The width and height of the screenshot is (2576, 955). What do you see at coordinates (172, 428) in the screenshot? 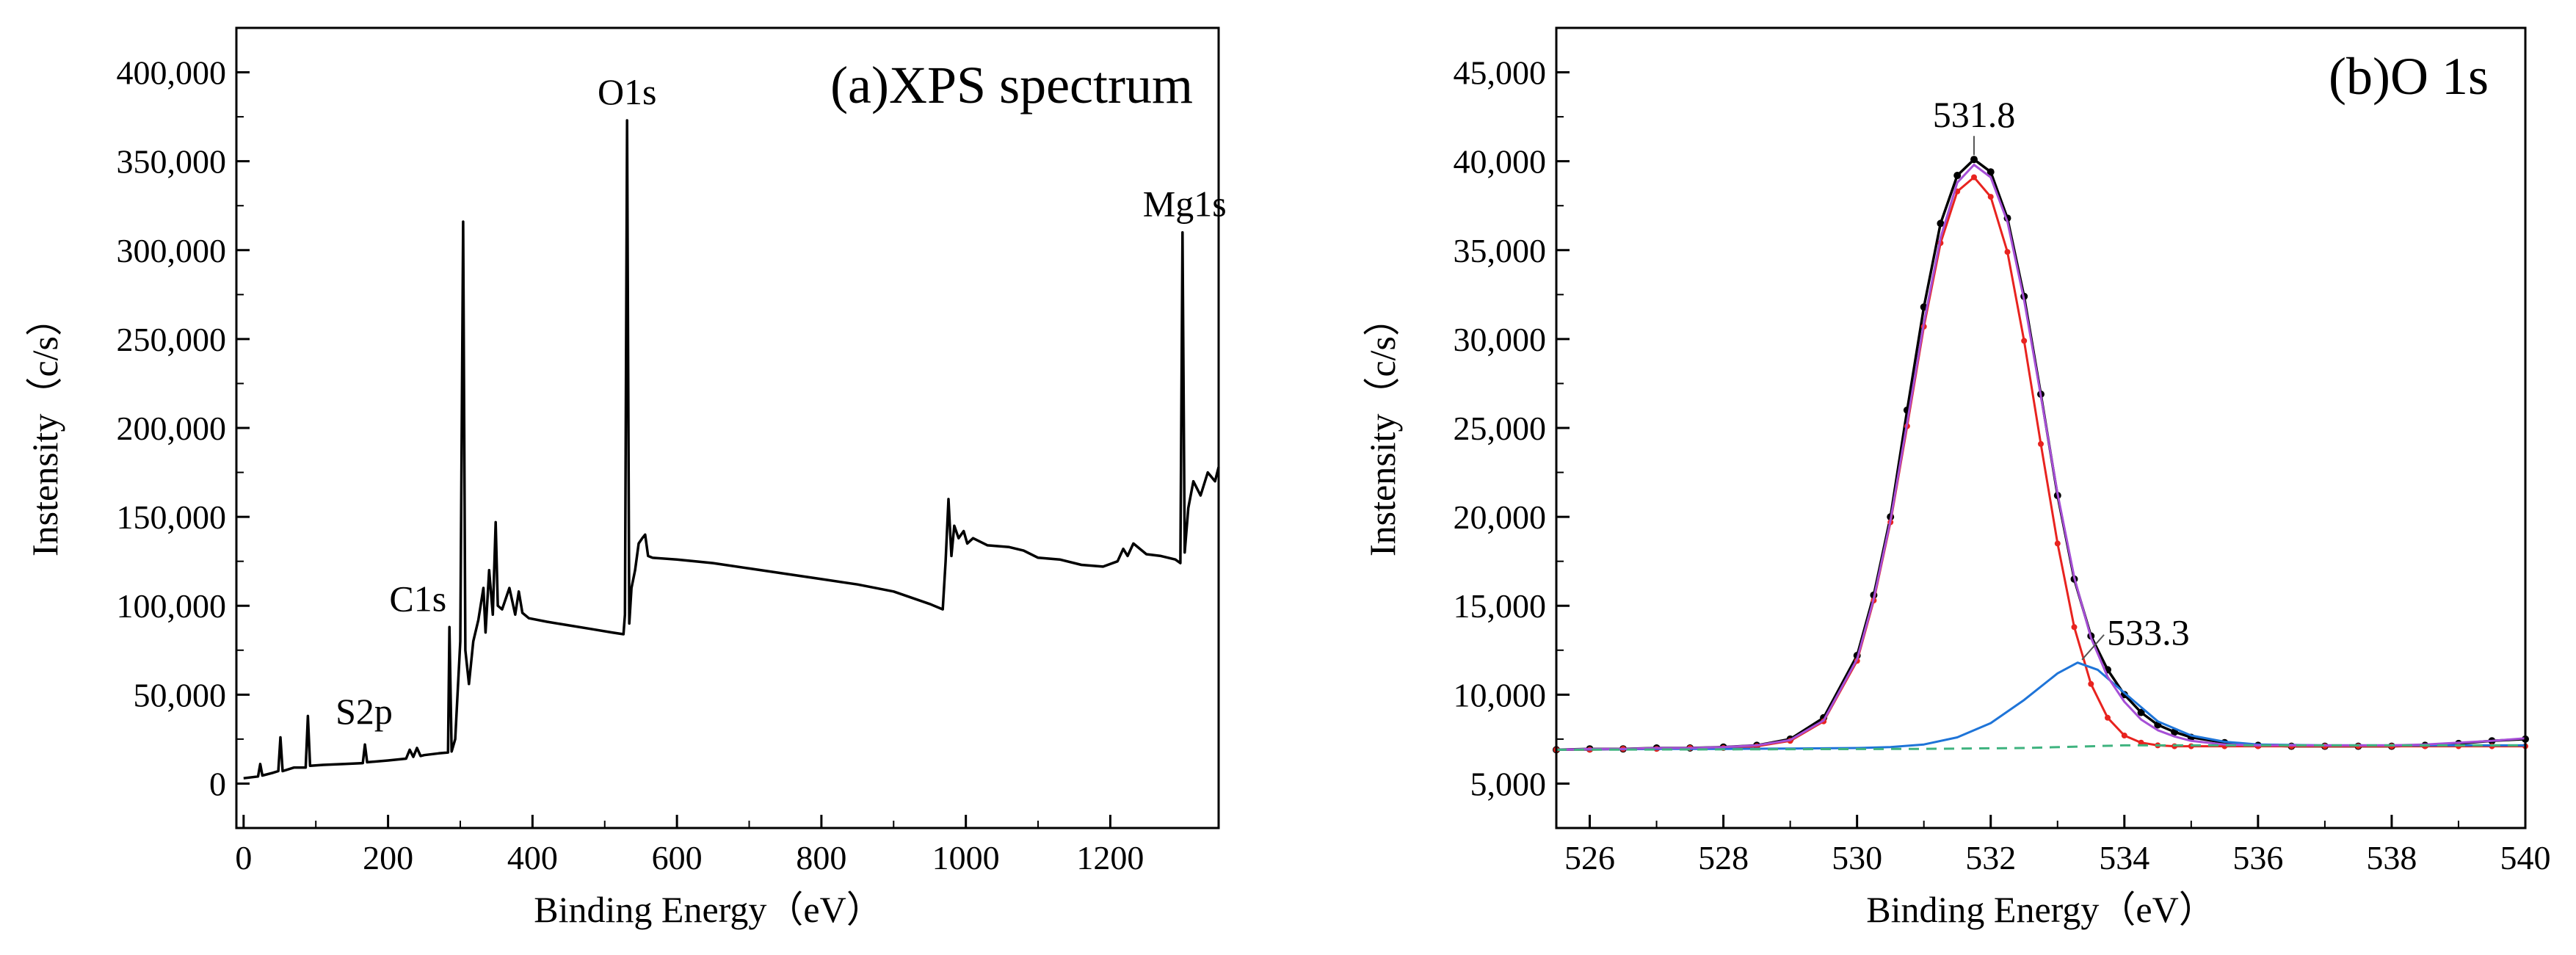
I see `panel-a-y-tick-label: 200,000` at bounding box center [172, 428].